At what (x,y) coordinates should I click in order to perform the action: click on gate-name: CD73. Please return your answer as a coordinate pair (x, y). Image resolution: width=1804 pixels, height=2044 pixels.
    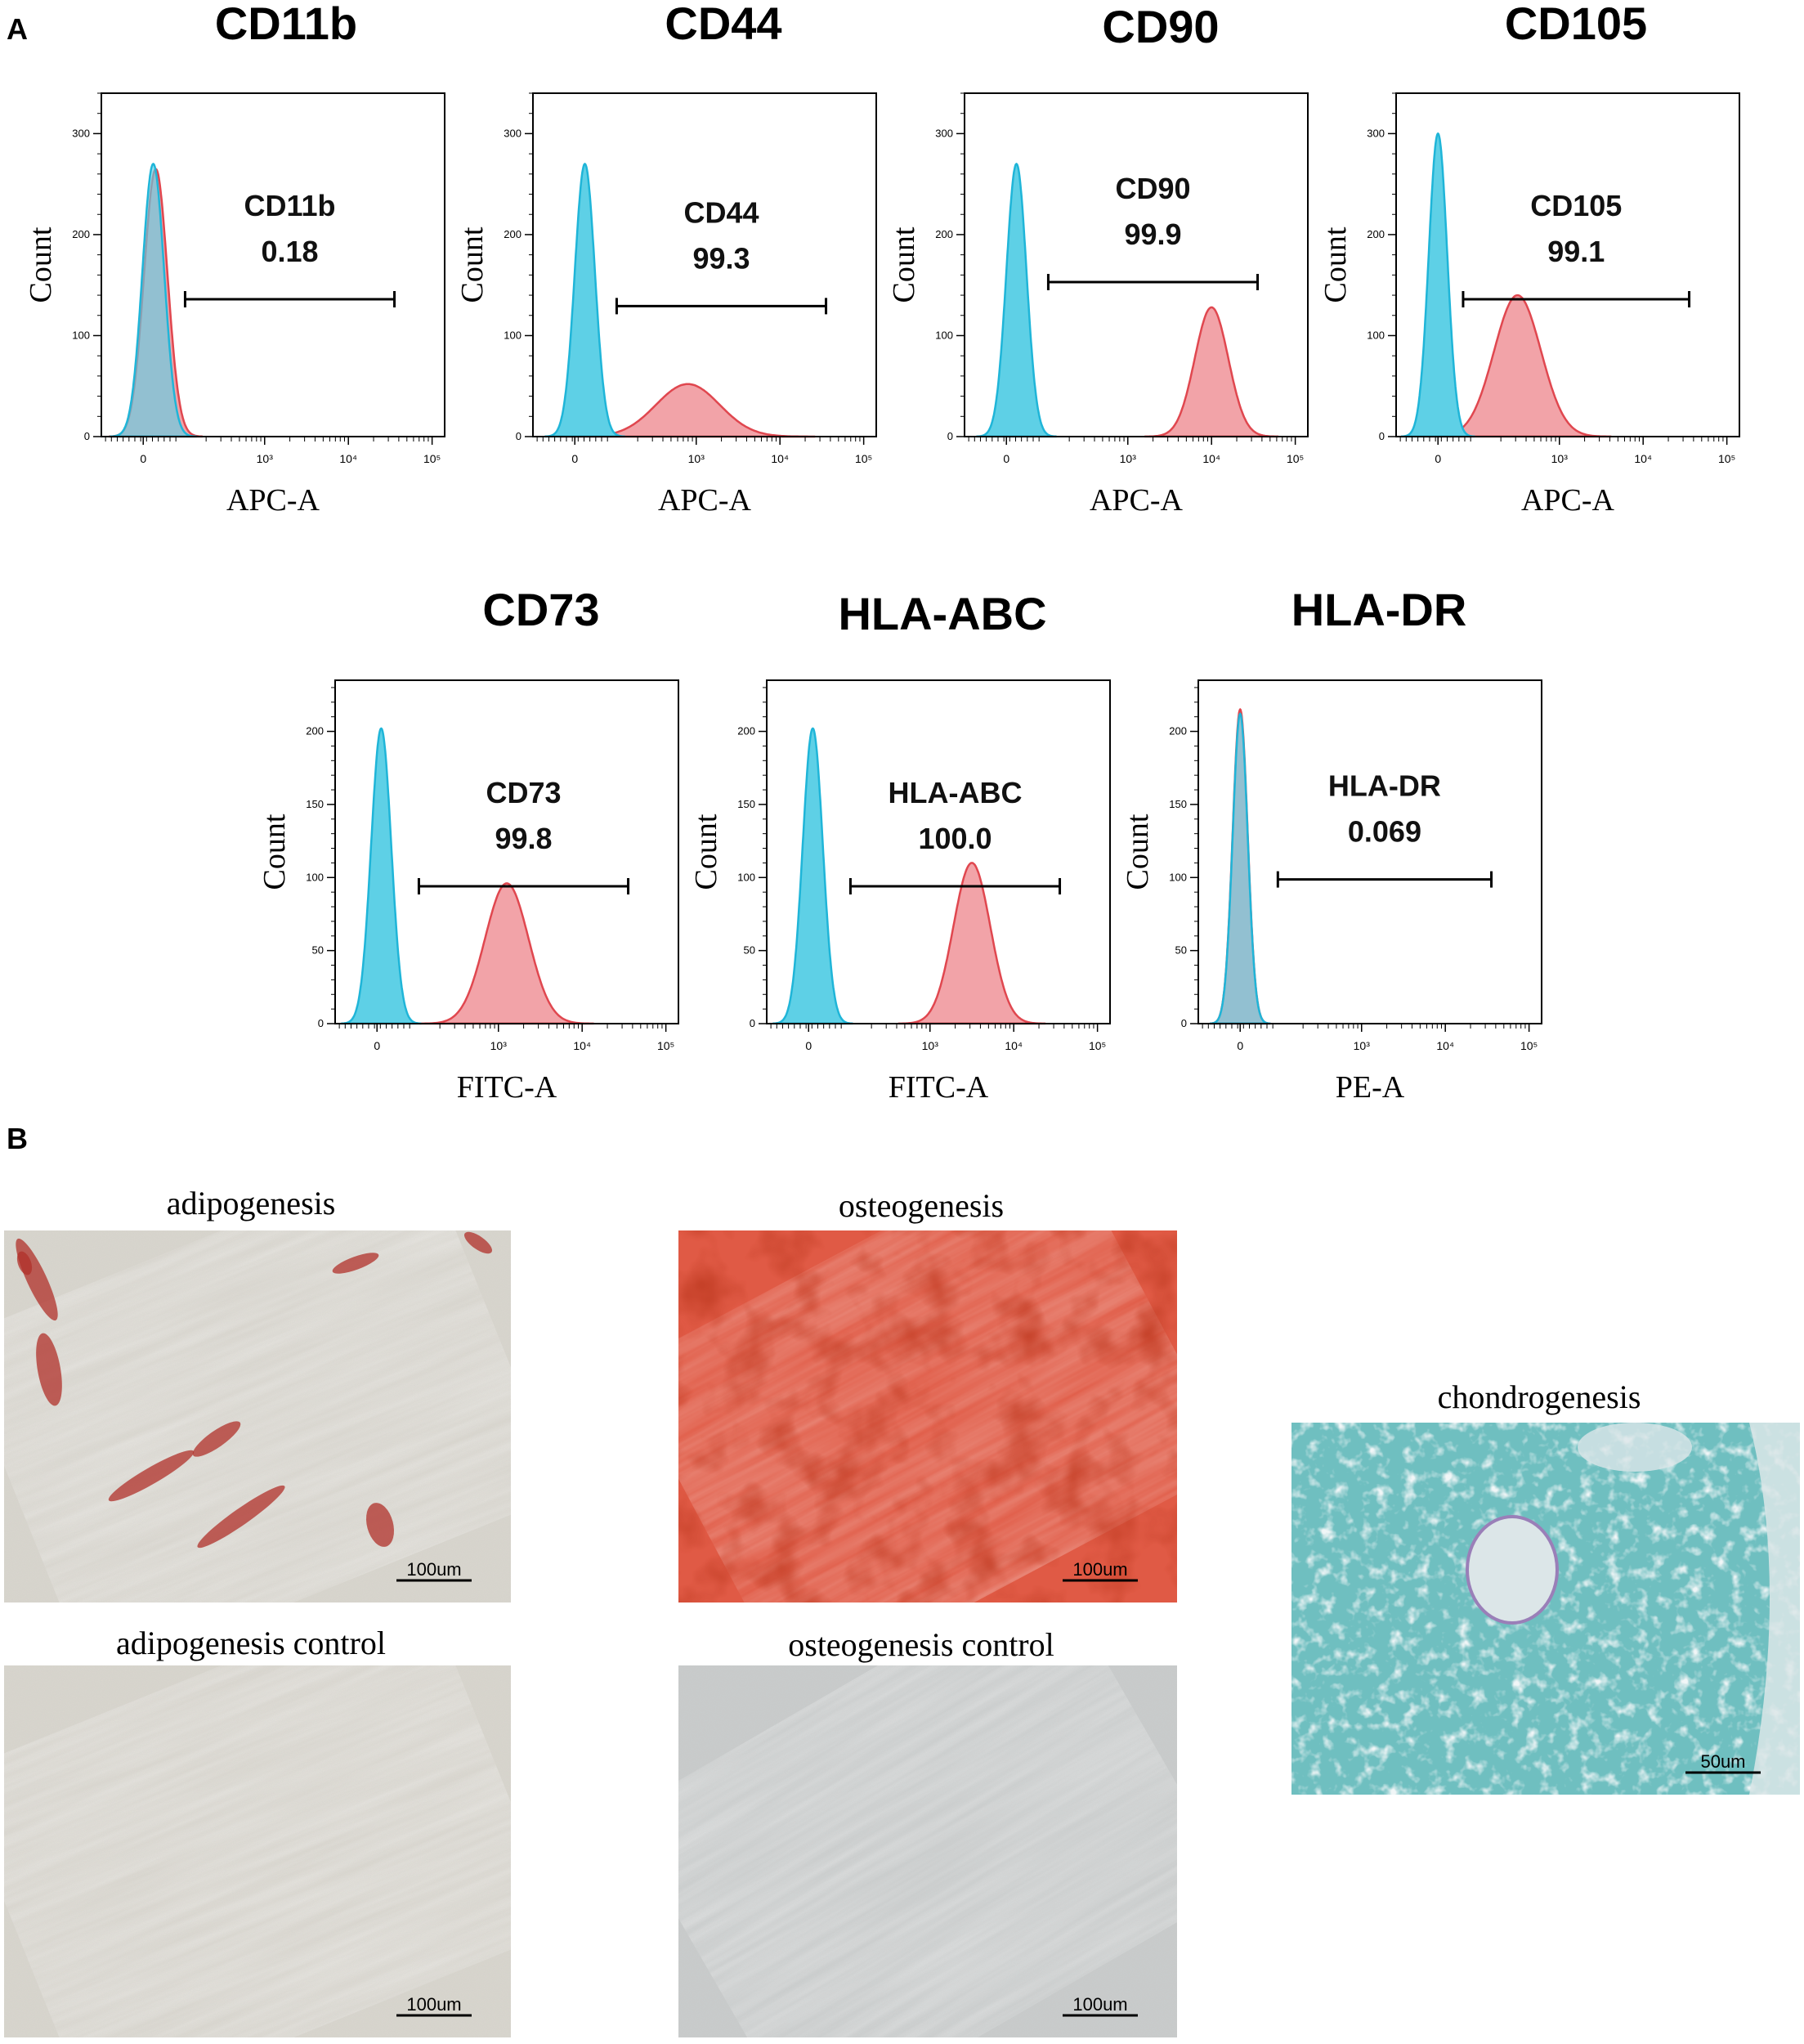
    Looking at the image, I should click on (524, 792).